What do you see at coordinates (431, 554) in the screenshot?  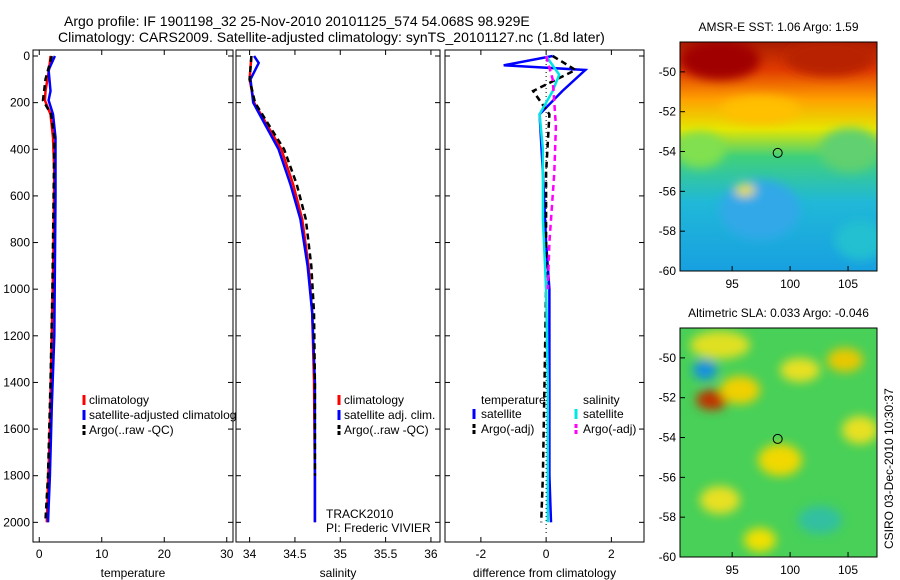 I see `x-tick-label: 36` at bounding box center [431, 554].